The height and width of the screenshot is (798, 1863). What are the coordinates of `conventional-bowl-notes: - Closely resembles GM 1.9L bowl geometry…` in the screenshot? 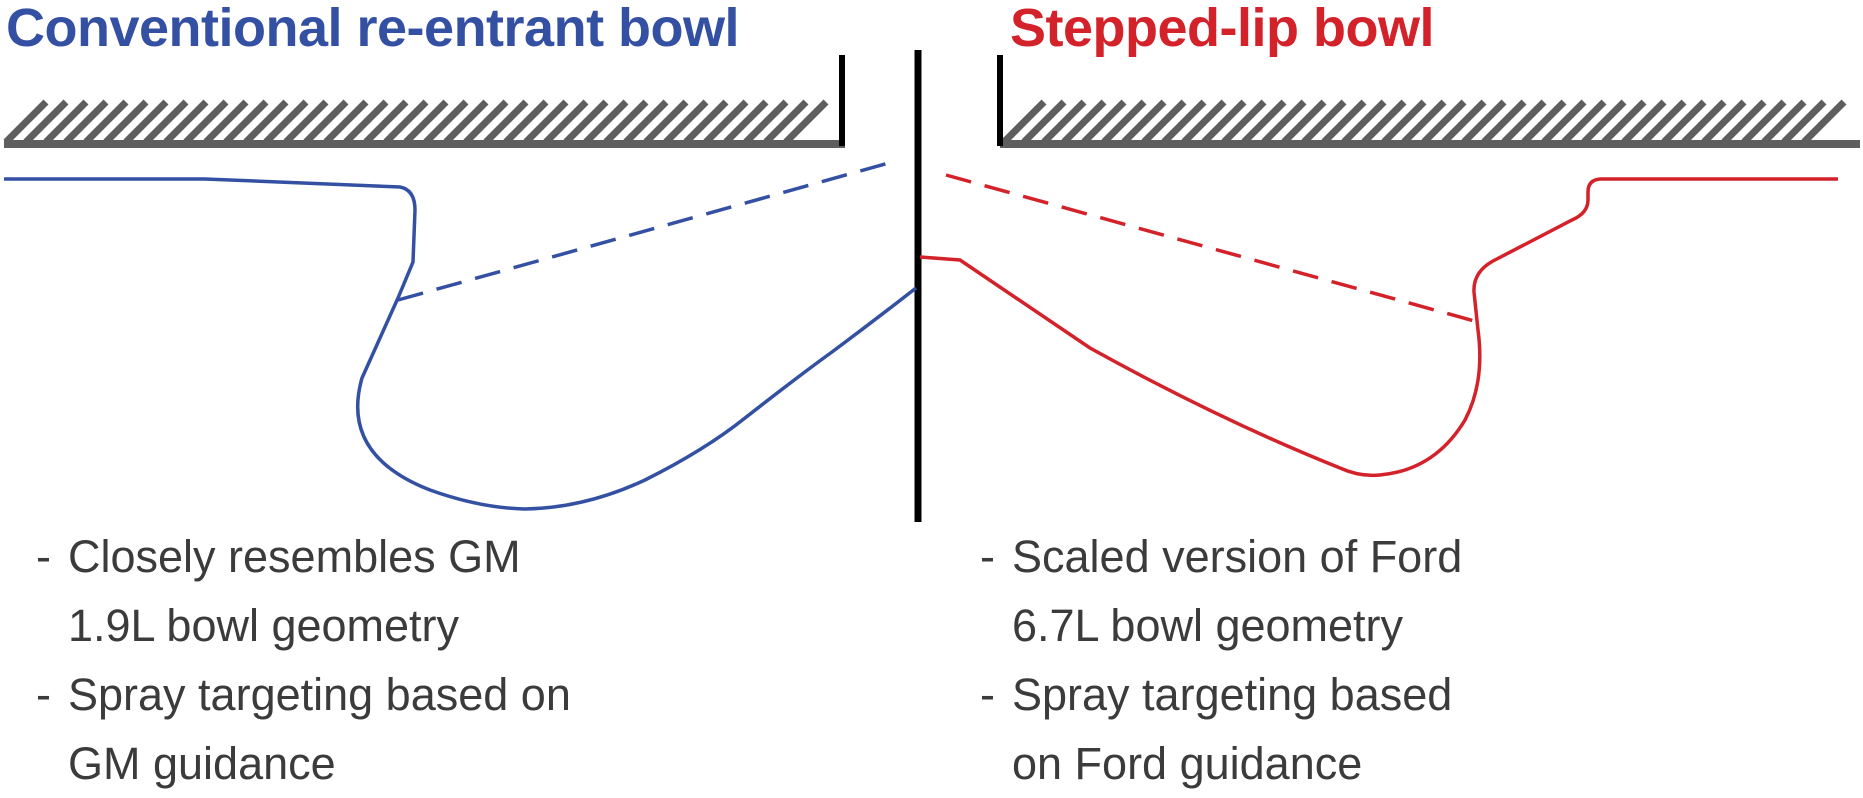 It's located at (303, 660).